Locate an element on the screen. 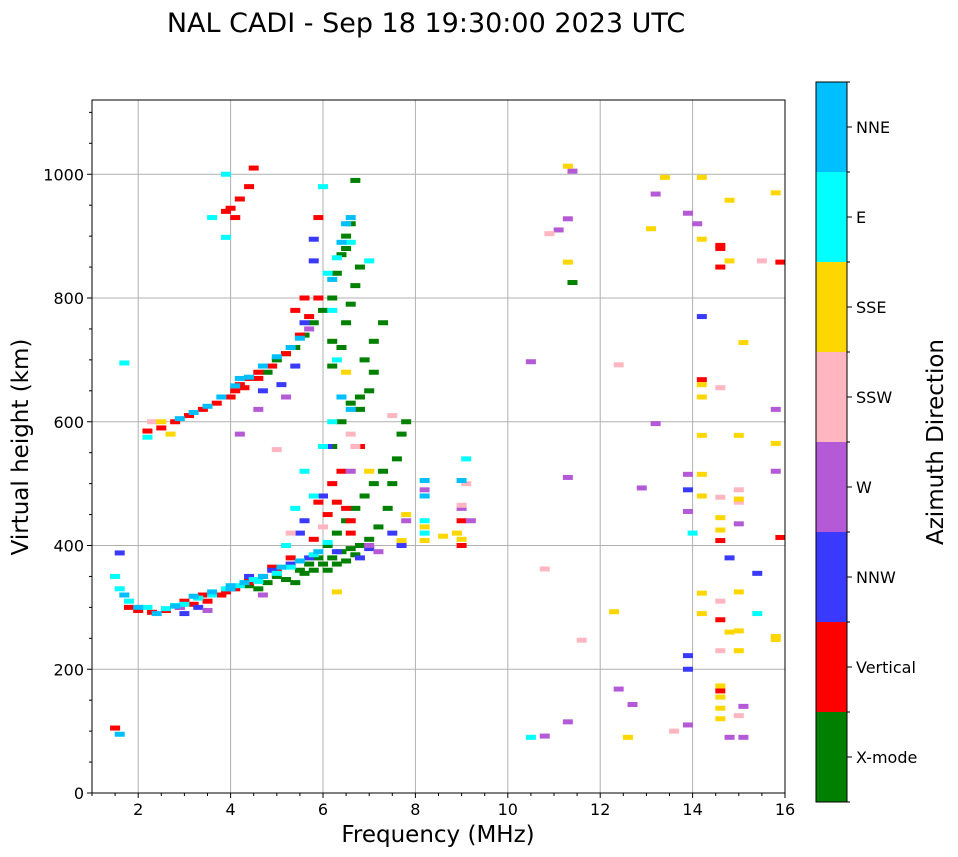 Image resolution: width=958 pixels, height=857 pixels. colorbar-label: Azimuth Direction is located at coordinates (936, 442).